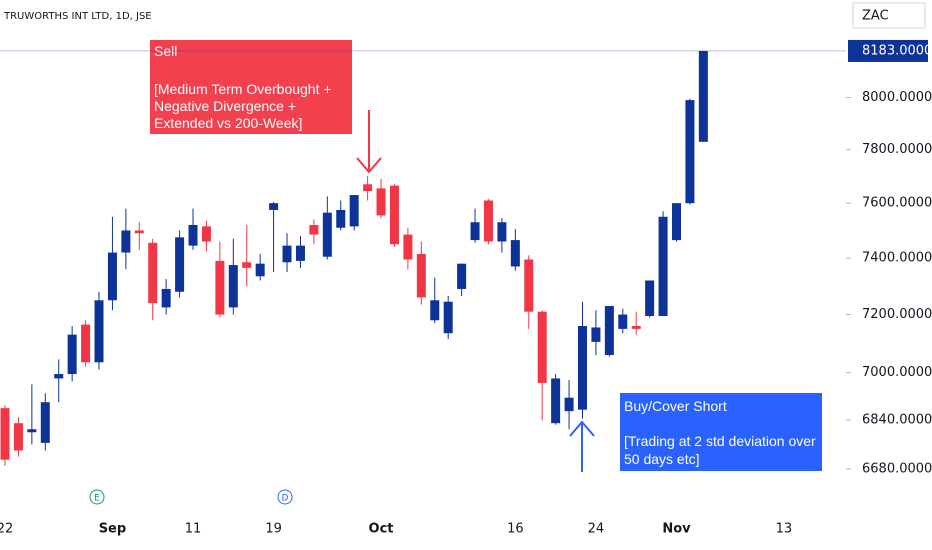 The image size is (932, 550). I want to click on y-tick-label: 6840.0000, so click(897, 420).